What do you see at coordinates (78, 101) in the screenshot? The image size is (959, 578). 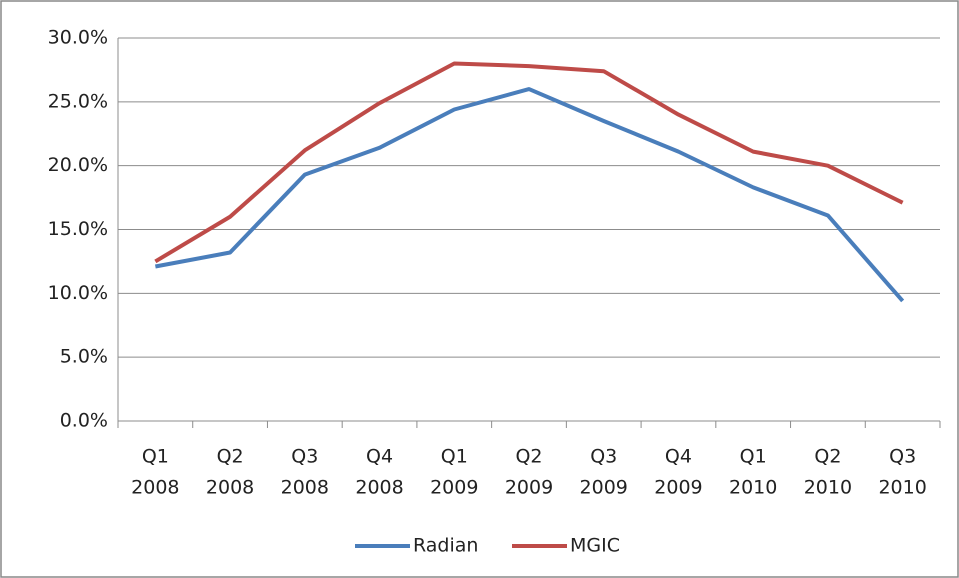 I see `y-tick-label: 25.0%` at bounding box center [78, 101].